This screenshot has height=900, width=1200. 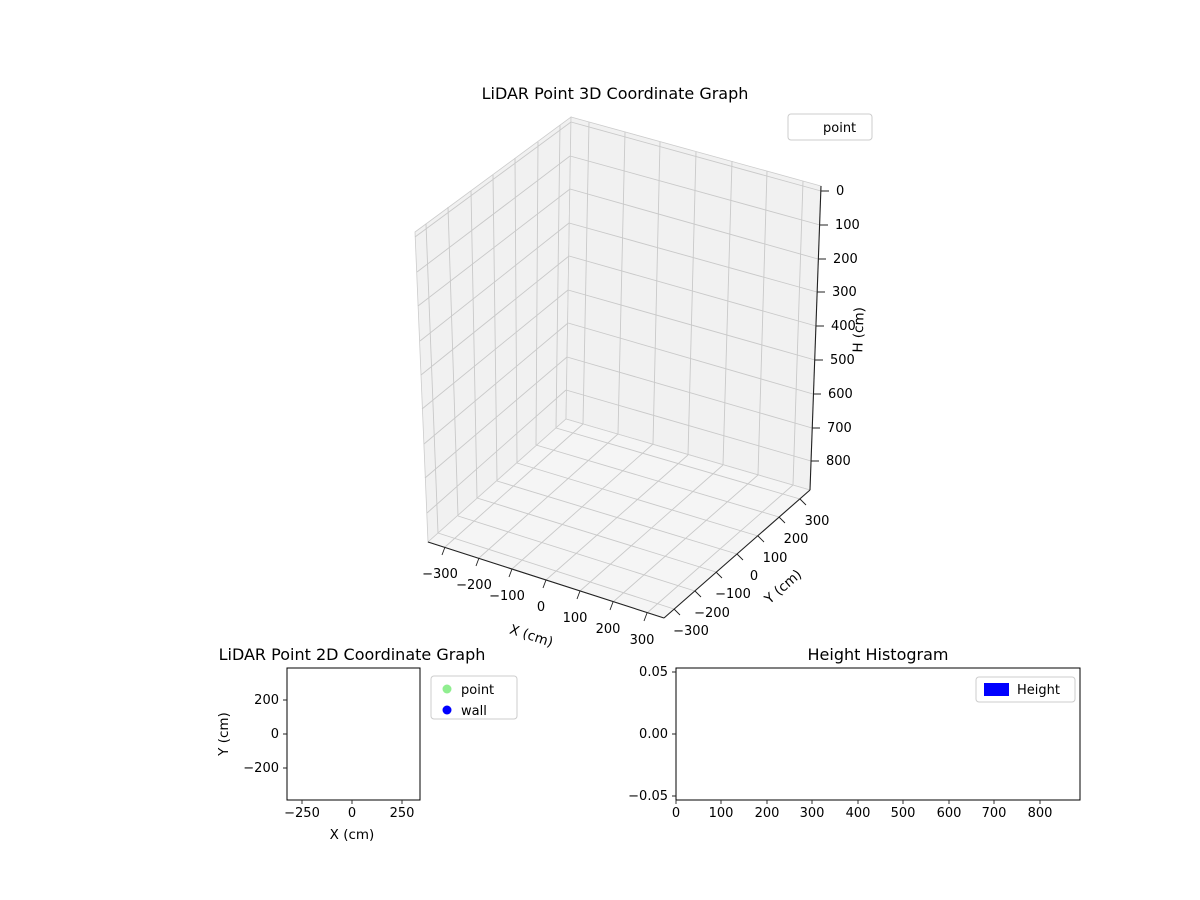 What do you see at coordinates (839, 428) in the screenshot?
I see `z-tick-label: 700` at bounding box center [839, 428].